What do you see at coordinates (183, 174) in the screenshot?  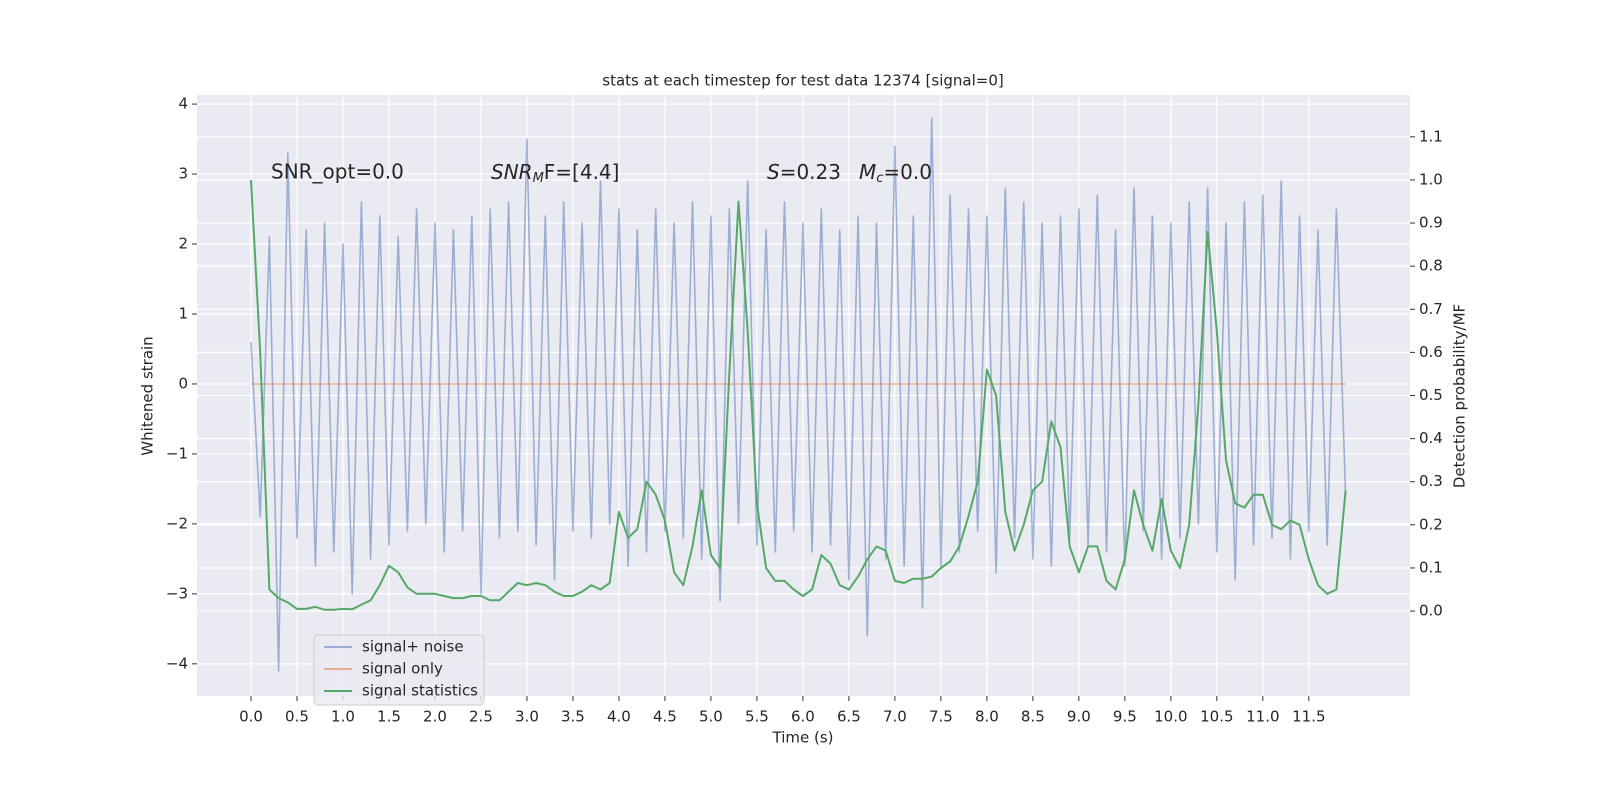 I see `y-tick-label: 3` at bounding box center [183, 174].